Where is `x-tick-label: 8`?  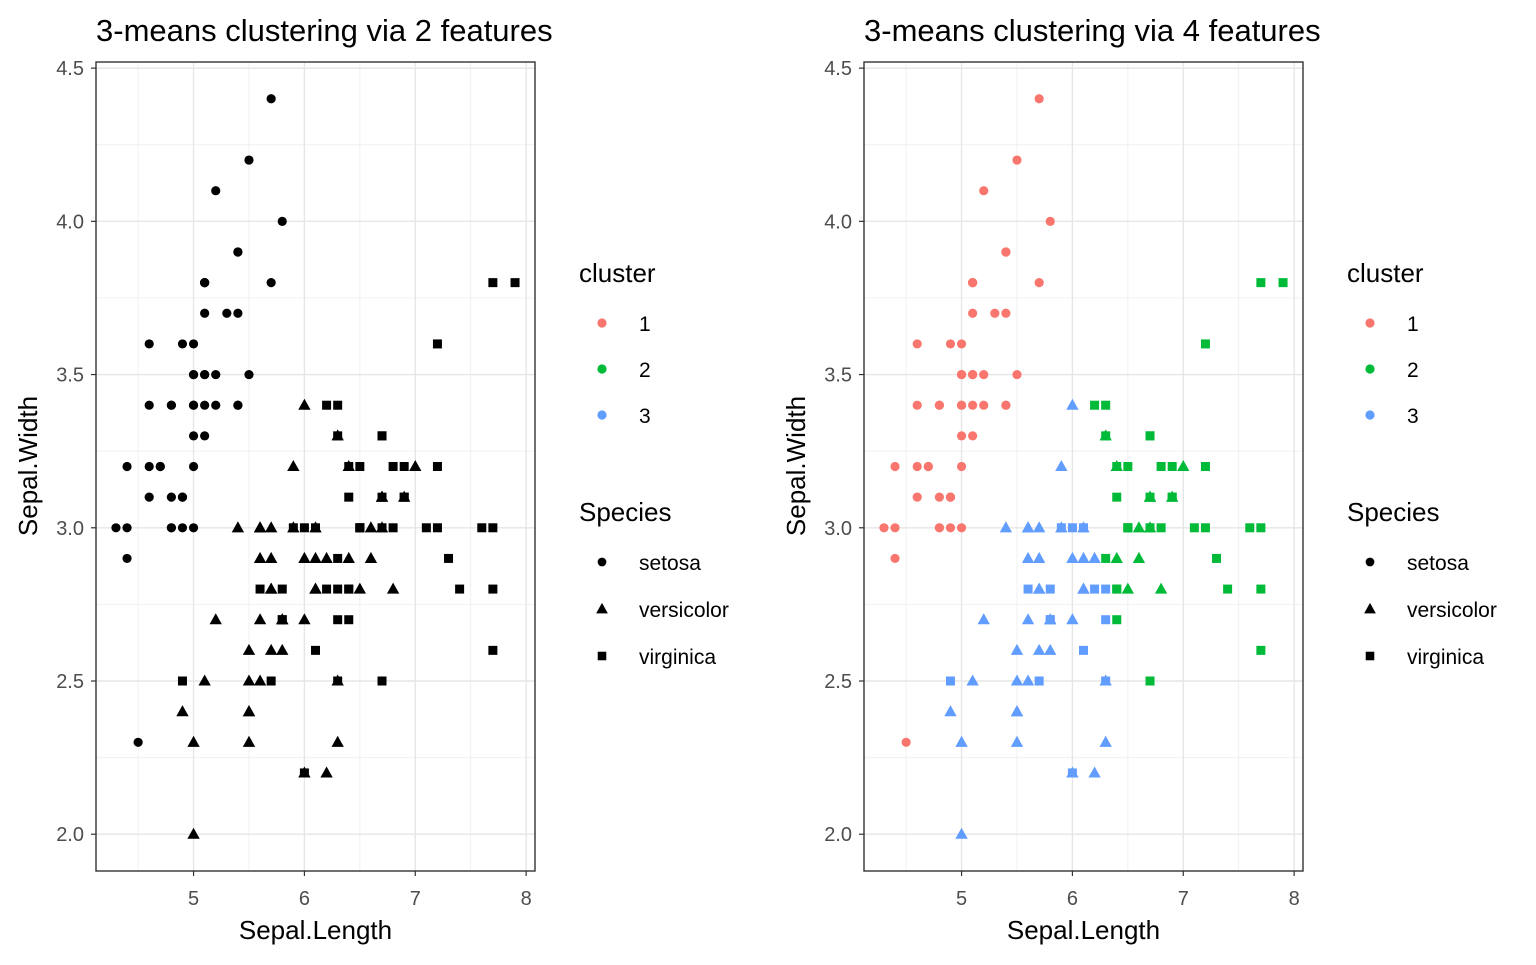 x-tick-label: 8 is located at coordinates (526, 899).